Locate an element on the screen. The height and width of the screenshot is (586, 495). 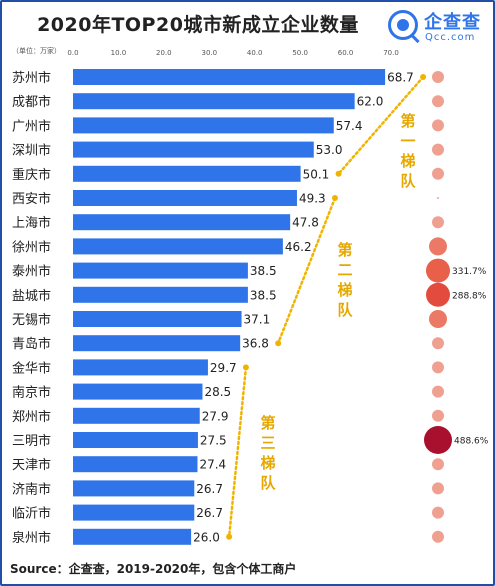
category-label: 济南市 is located at coordinates (31, 489).